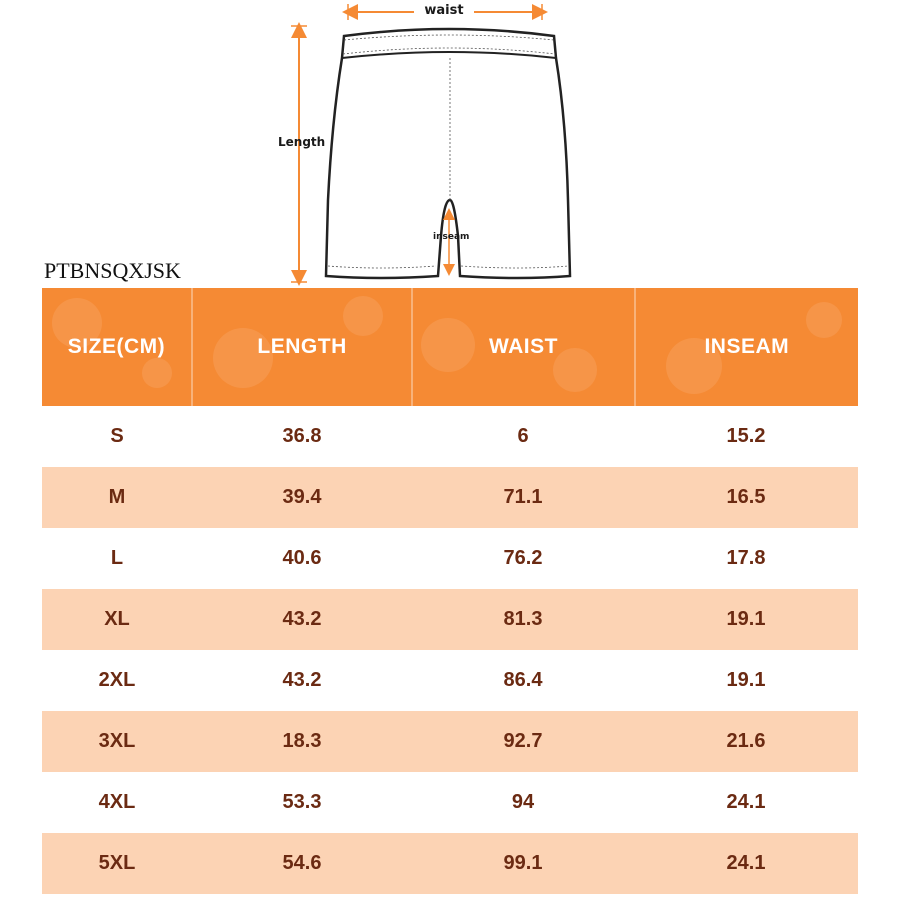 This screenshot has height=900, width=900. I want to click on length-cell: 18.3, so click(302, 741).